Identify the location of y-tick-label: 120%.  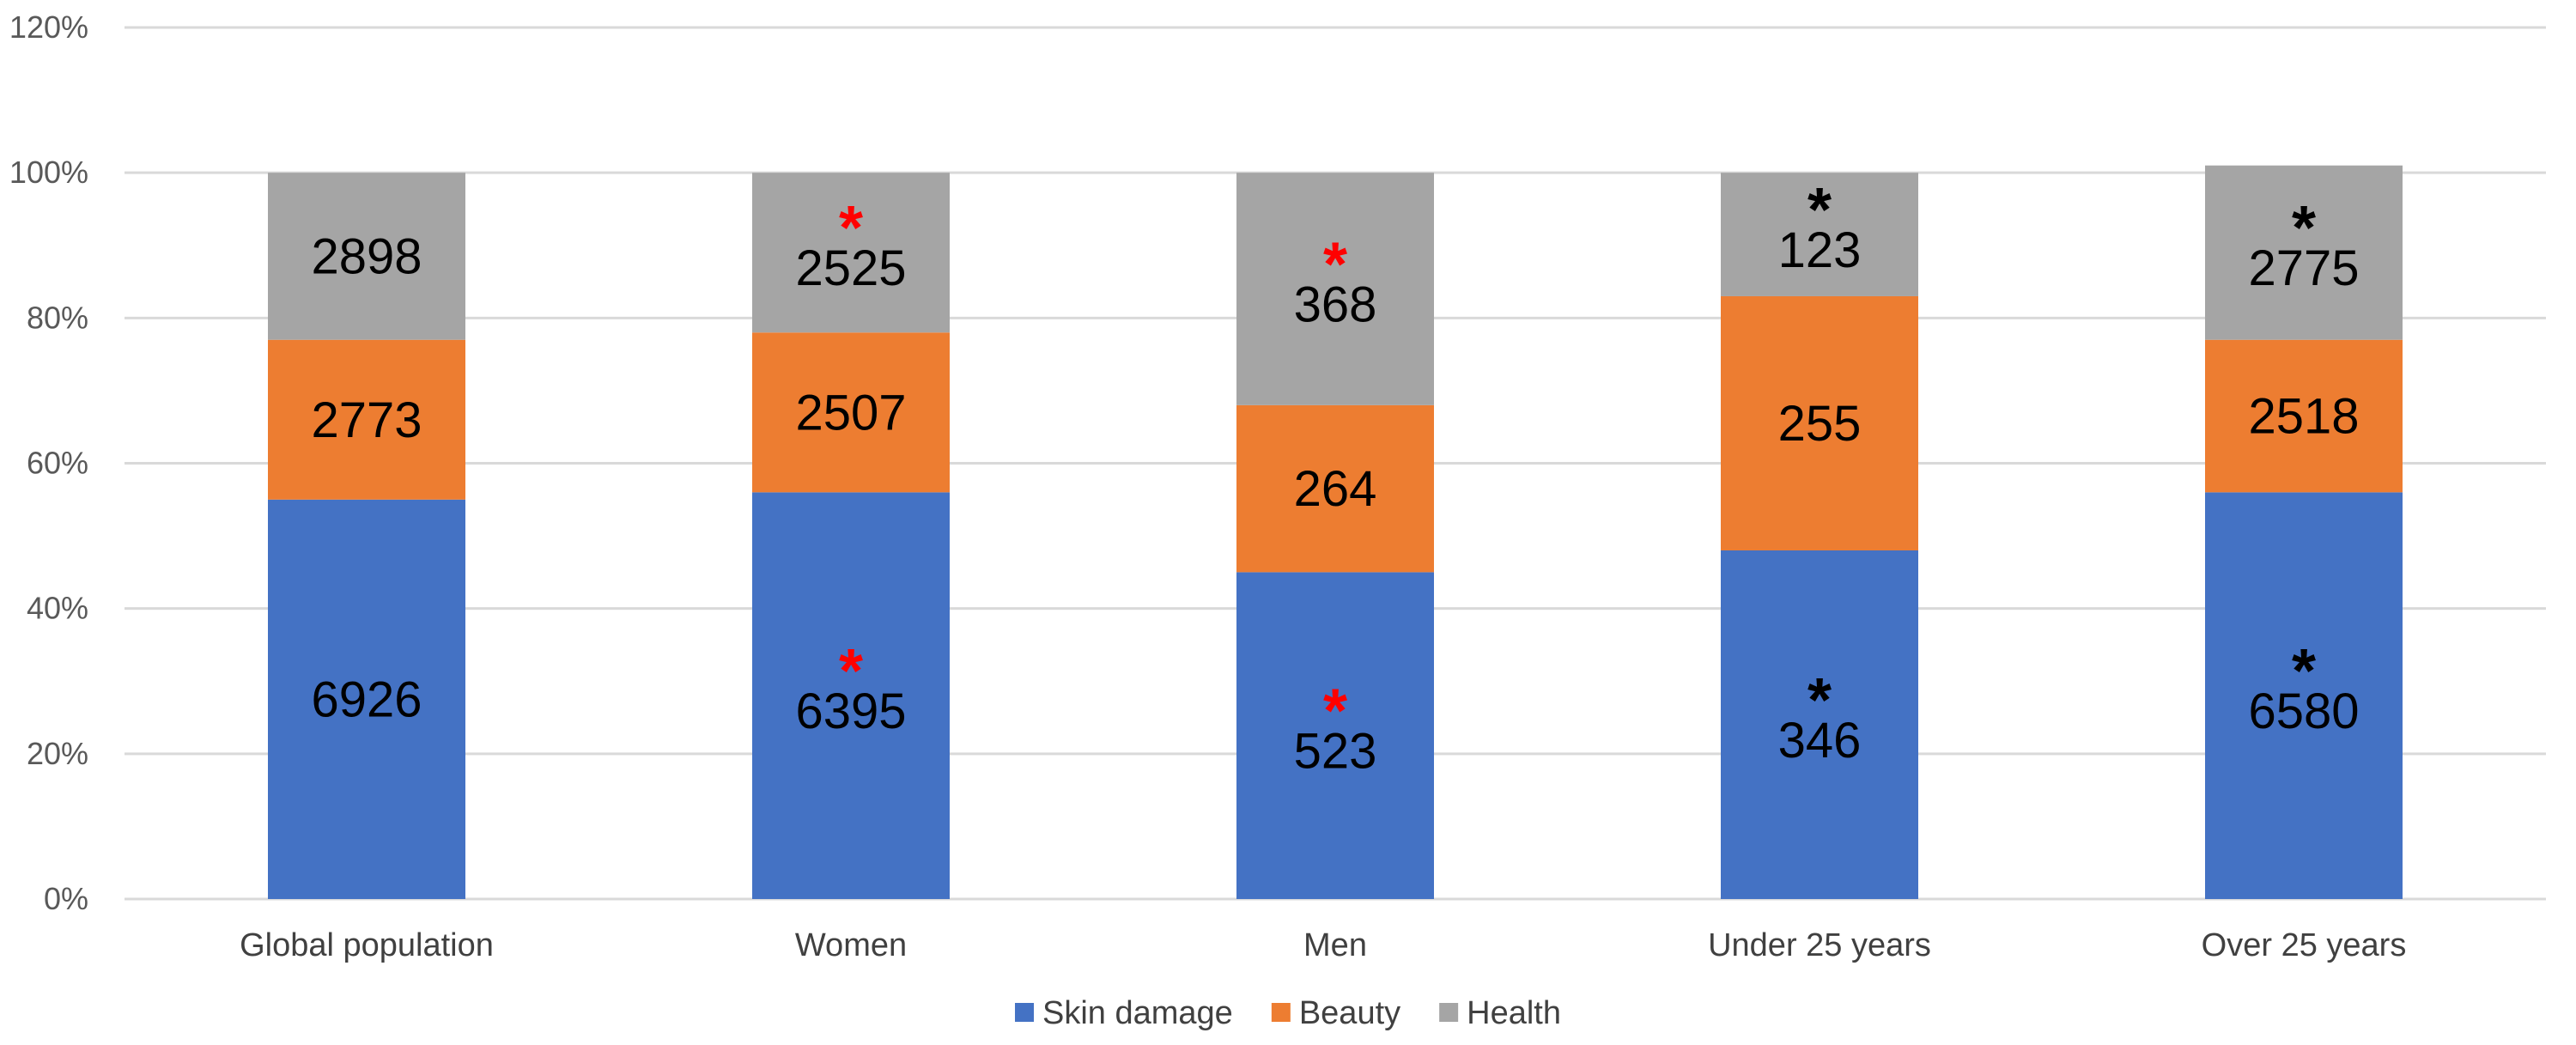
(48, 27).